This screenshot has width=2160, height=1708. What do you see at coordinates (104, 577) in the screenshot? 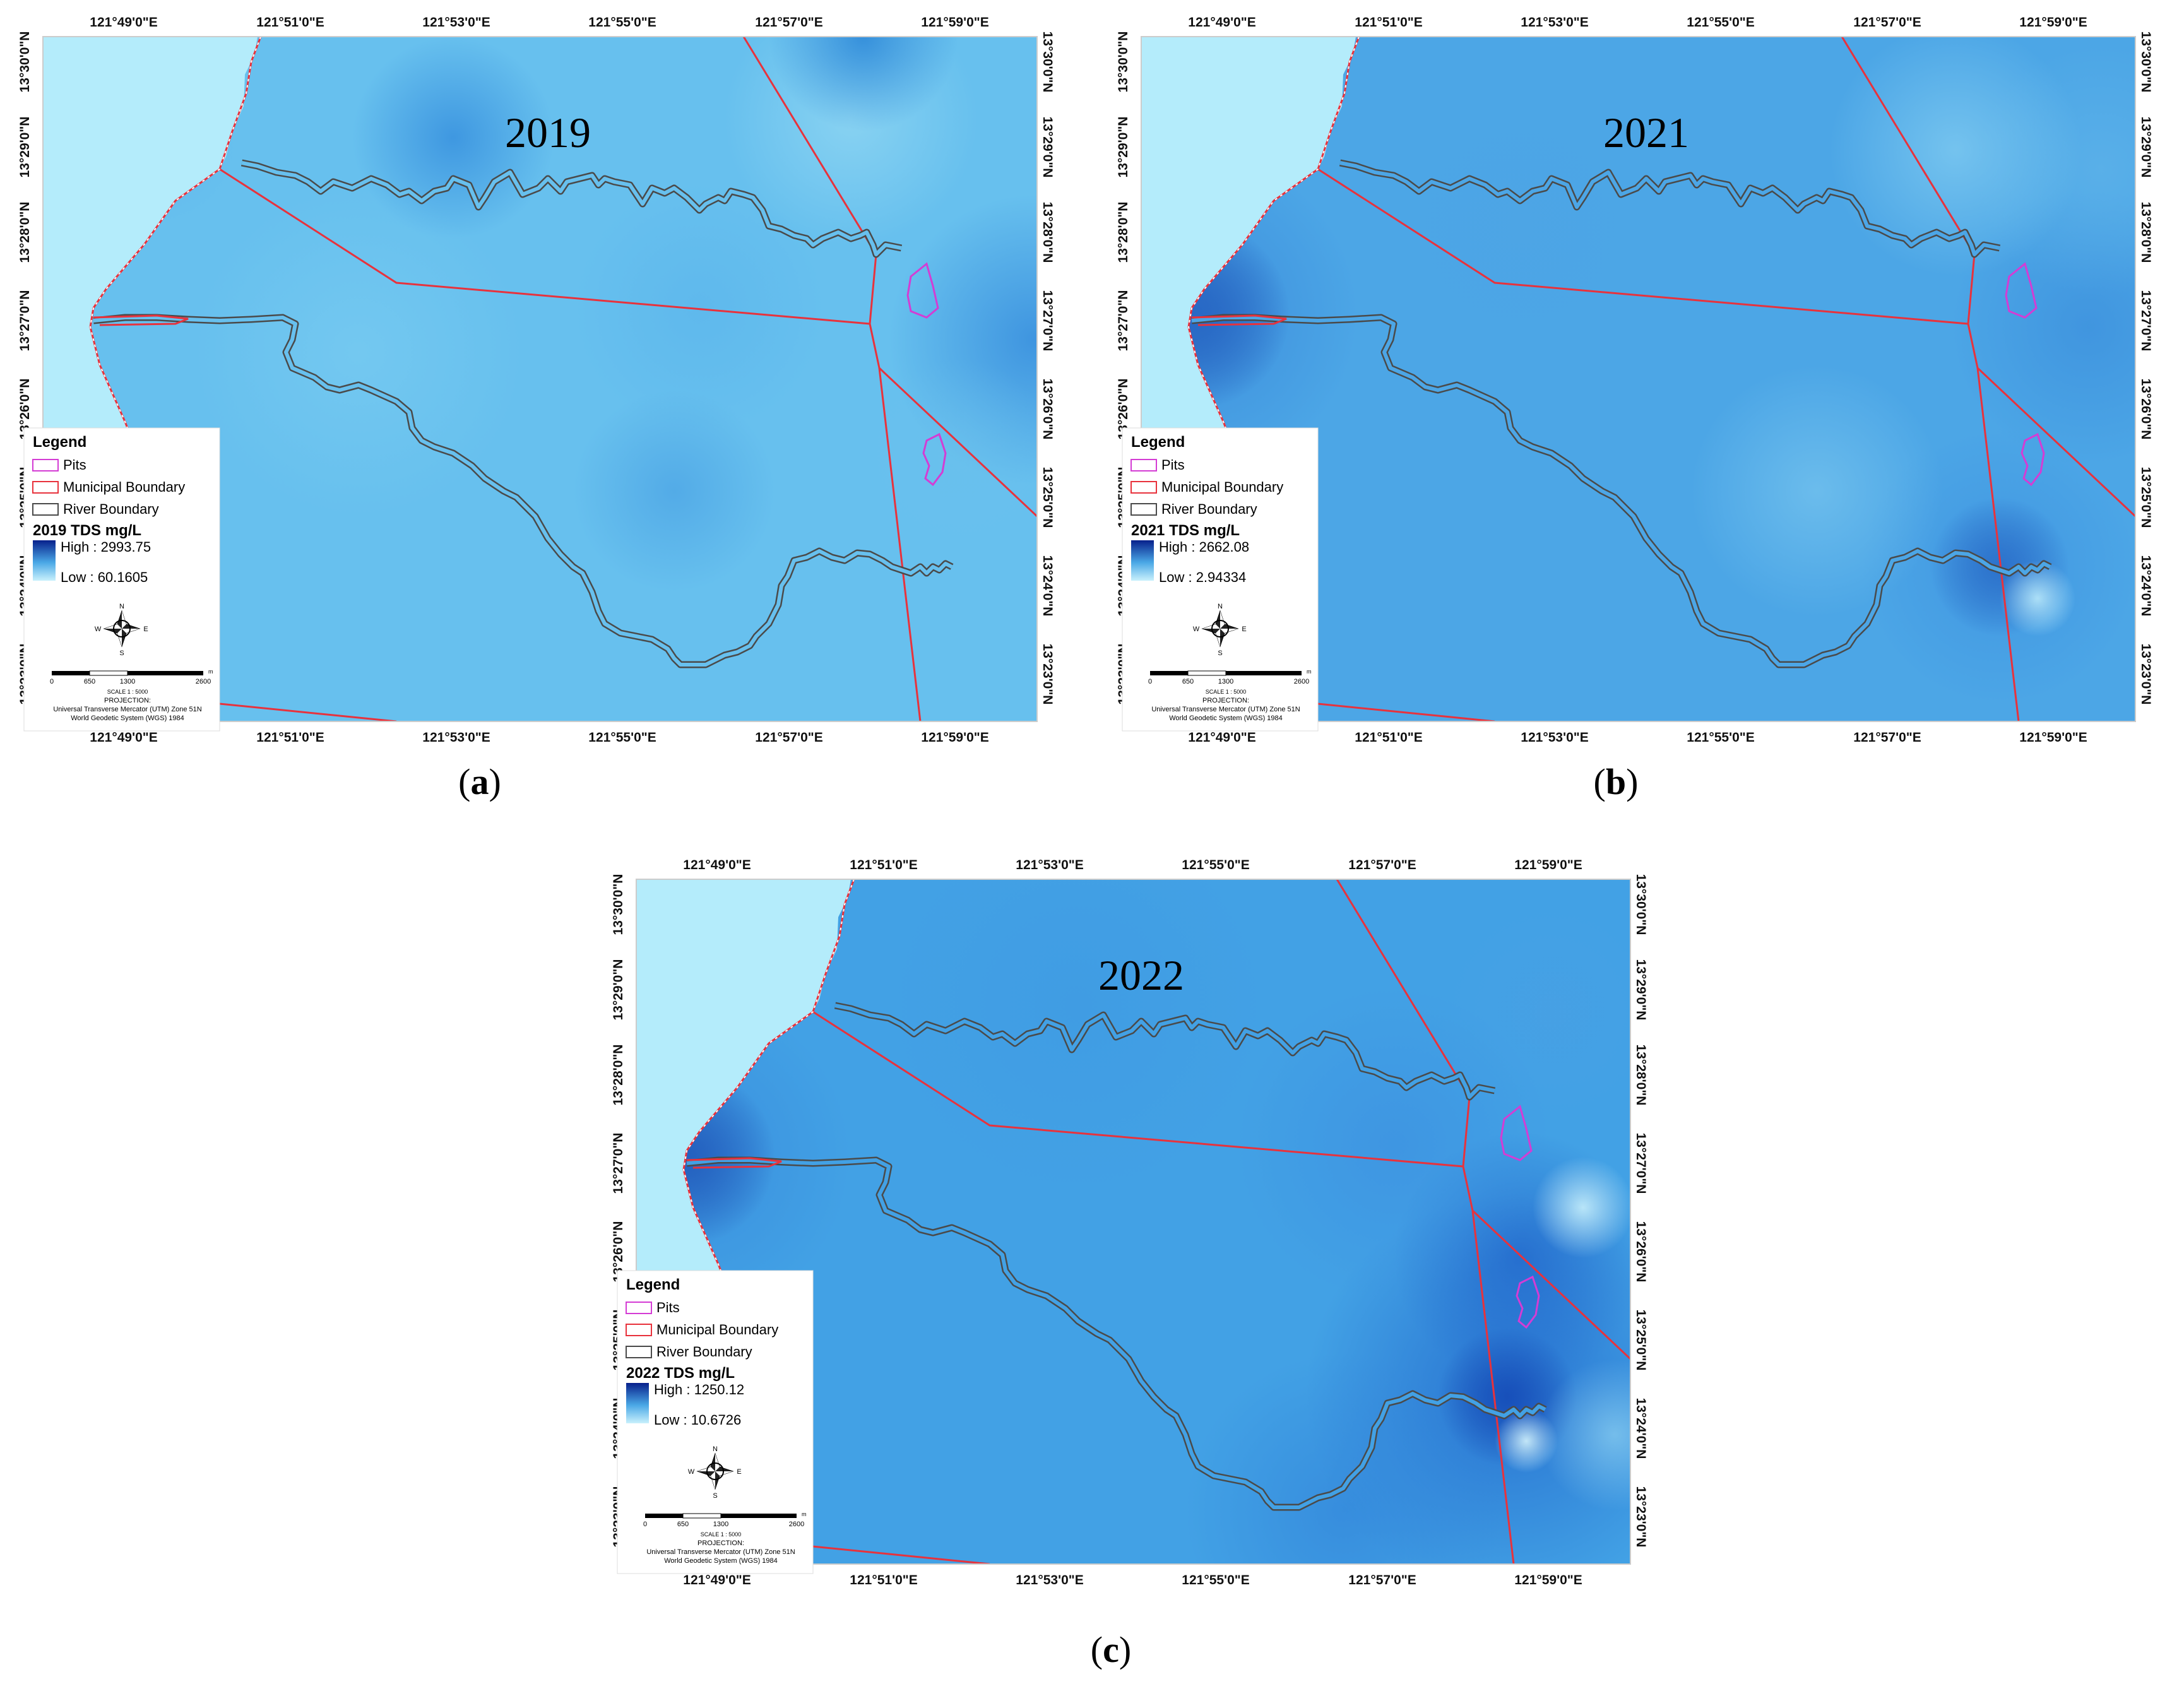
I see `legend-low-value: Low : 60.1605` at bounding box center [104, 577].